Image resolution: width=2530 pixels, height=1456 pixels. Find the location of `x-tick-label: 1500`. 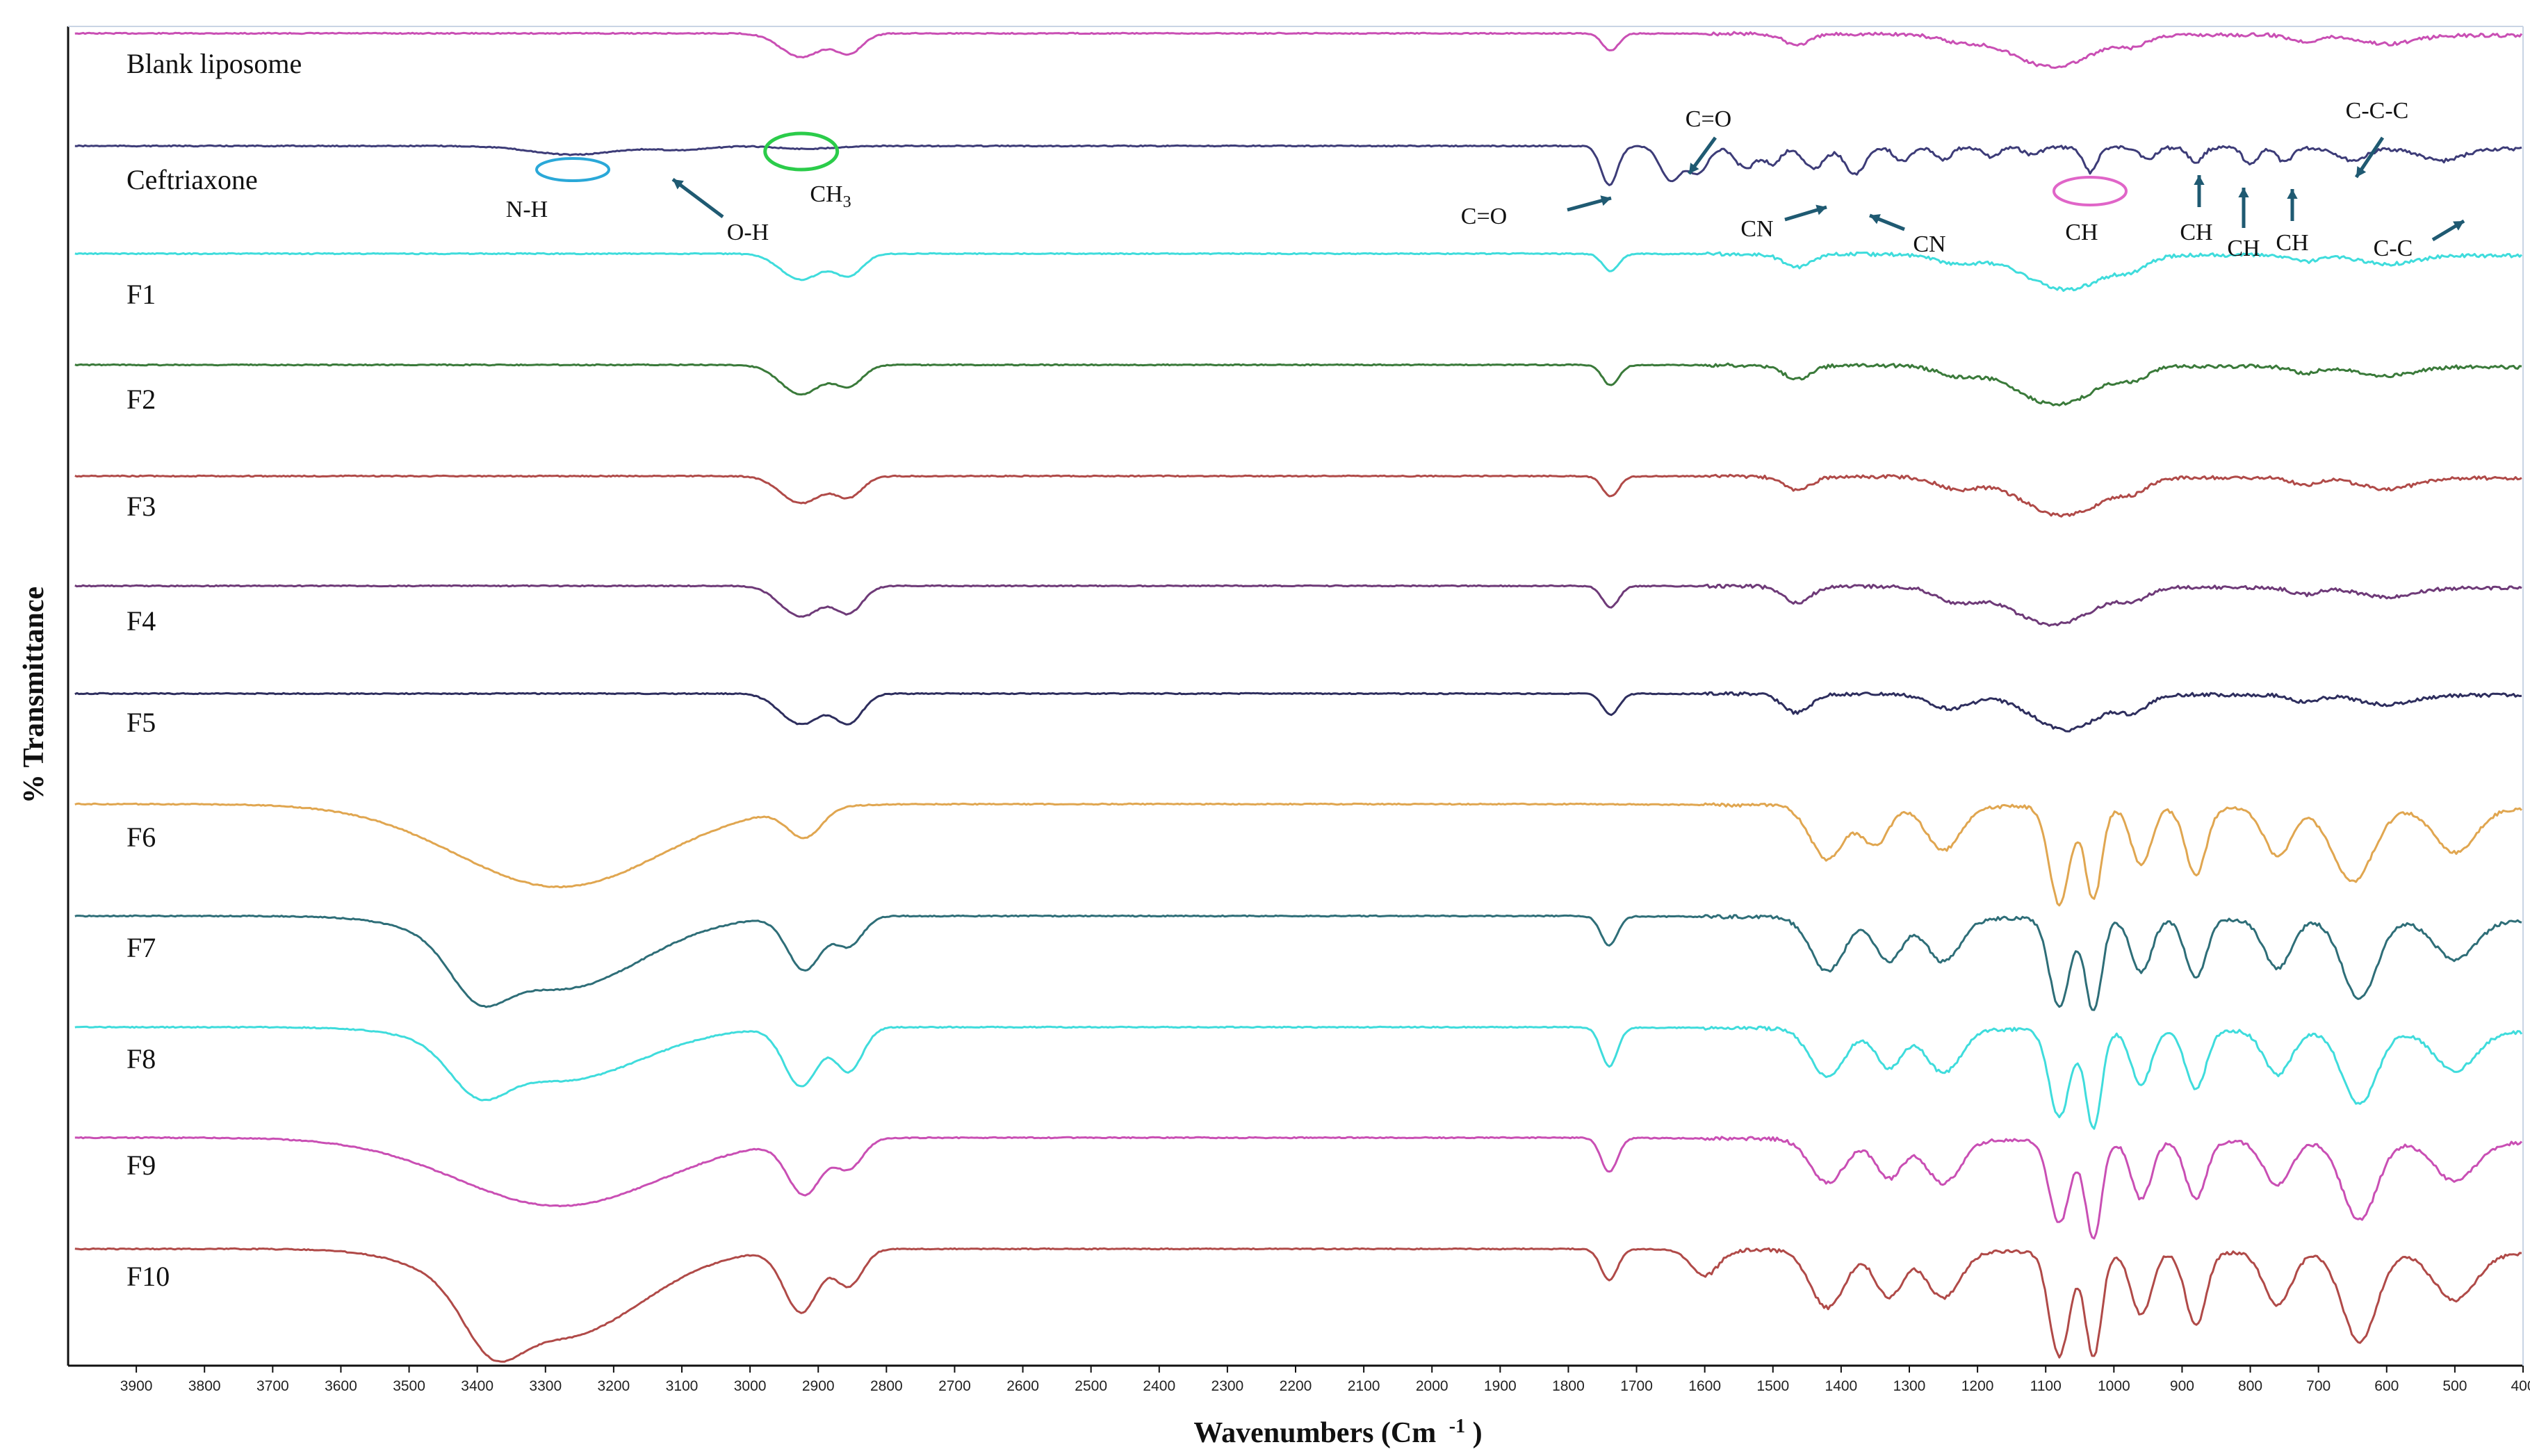

x-tick-label: 1500 is located at coordinates (1772, 1386).